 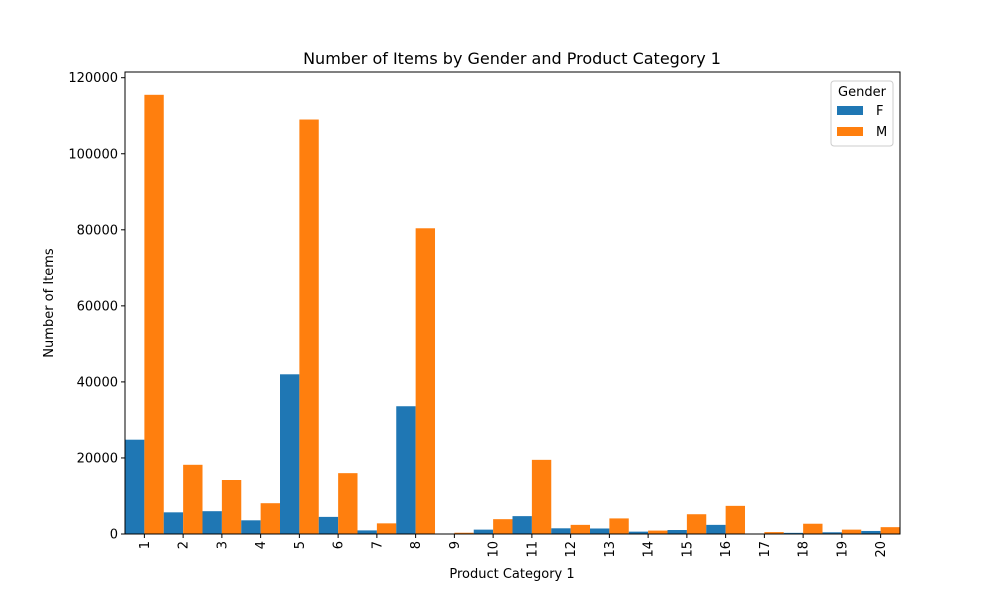 What do you see at coordinates (879, 111) in the screenshot?
I see `legend-label-f: F` at bounding box center [879, 111].